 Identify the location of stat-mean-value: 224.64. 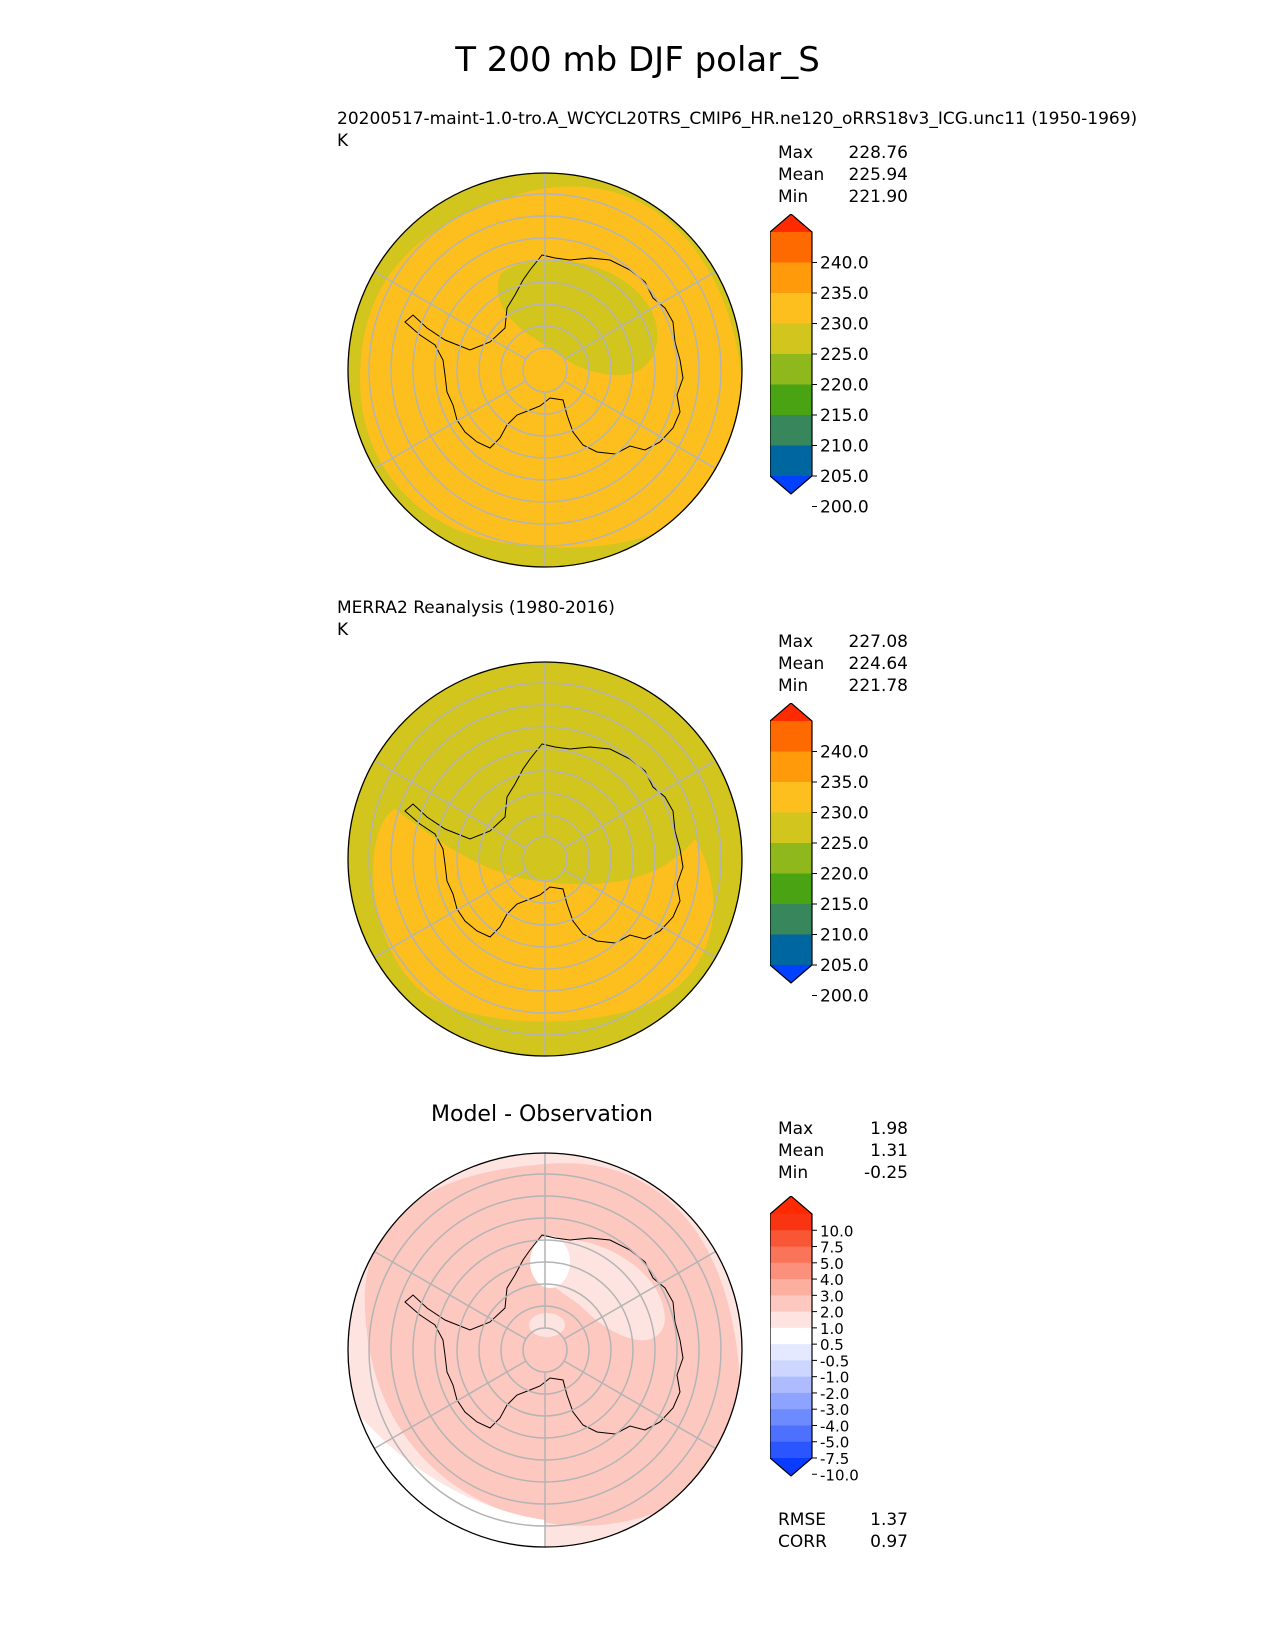
(878, 664).